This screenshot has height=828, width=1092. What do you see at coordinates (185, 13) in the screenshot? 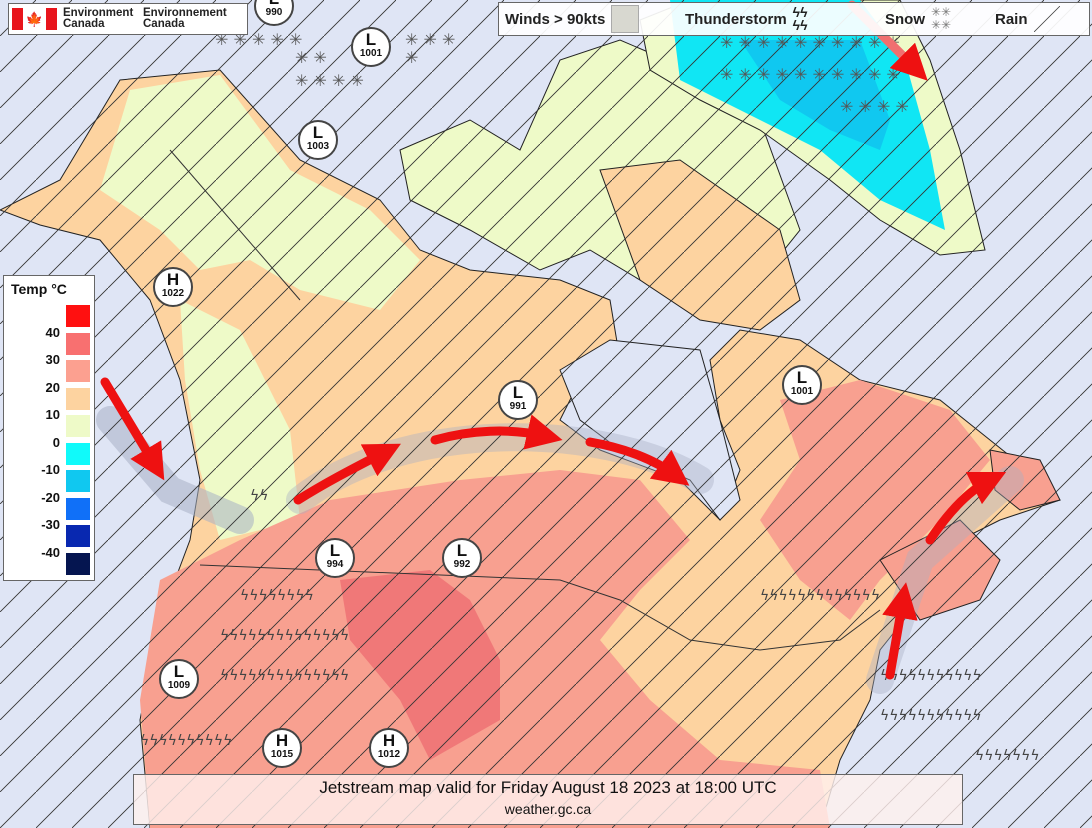
I see `logo-fr-line1: Environnement` at bounding box center [185, 13].